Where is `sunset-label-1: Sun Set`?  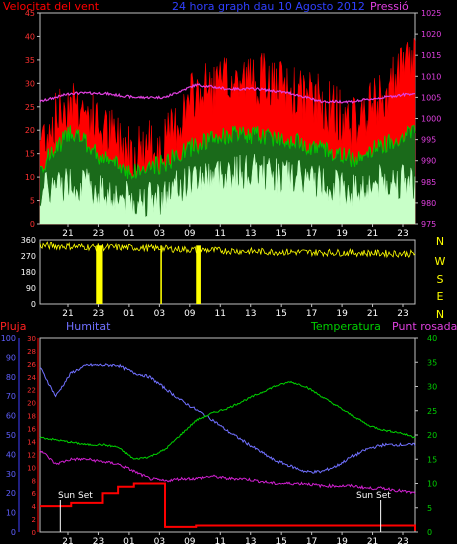 sunset-label-1: Sun Set is located at coordinates (75, 496).